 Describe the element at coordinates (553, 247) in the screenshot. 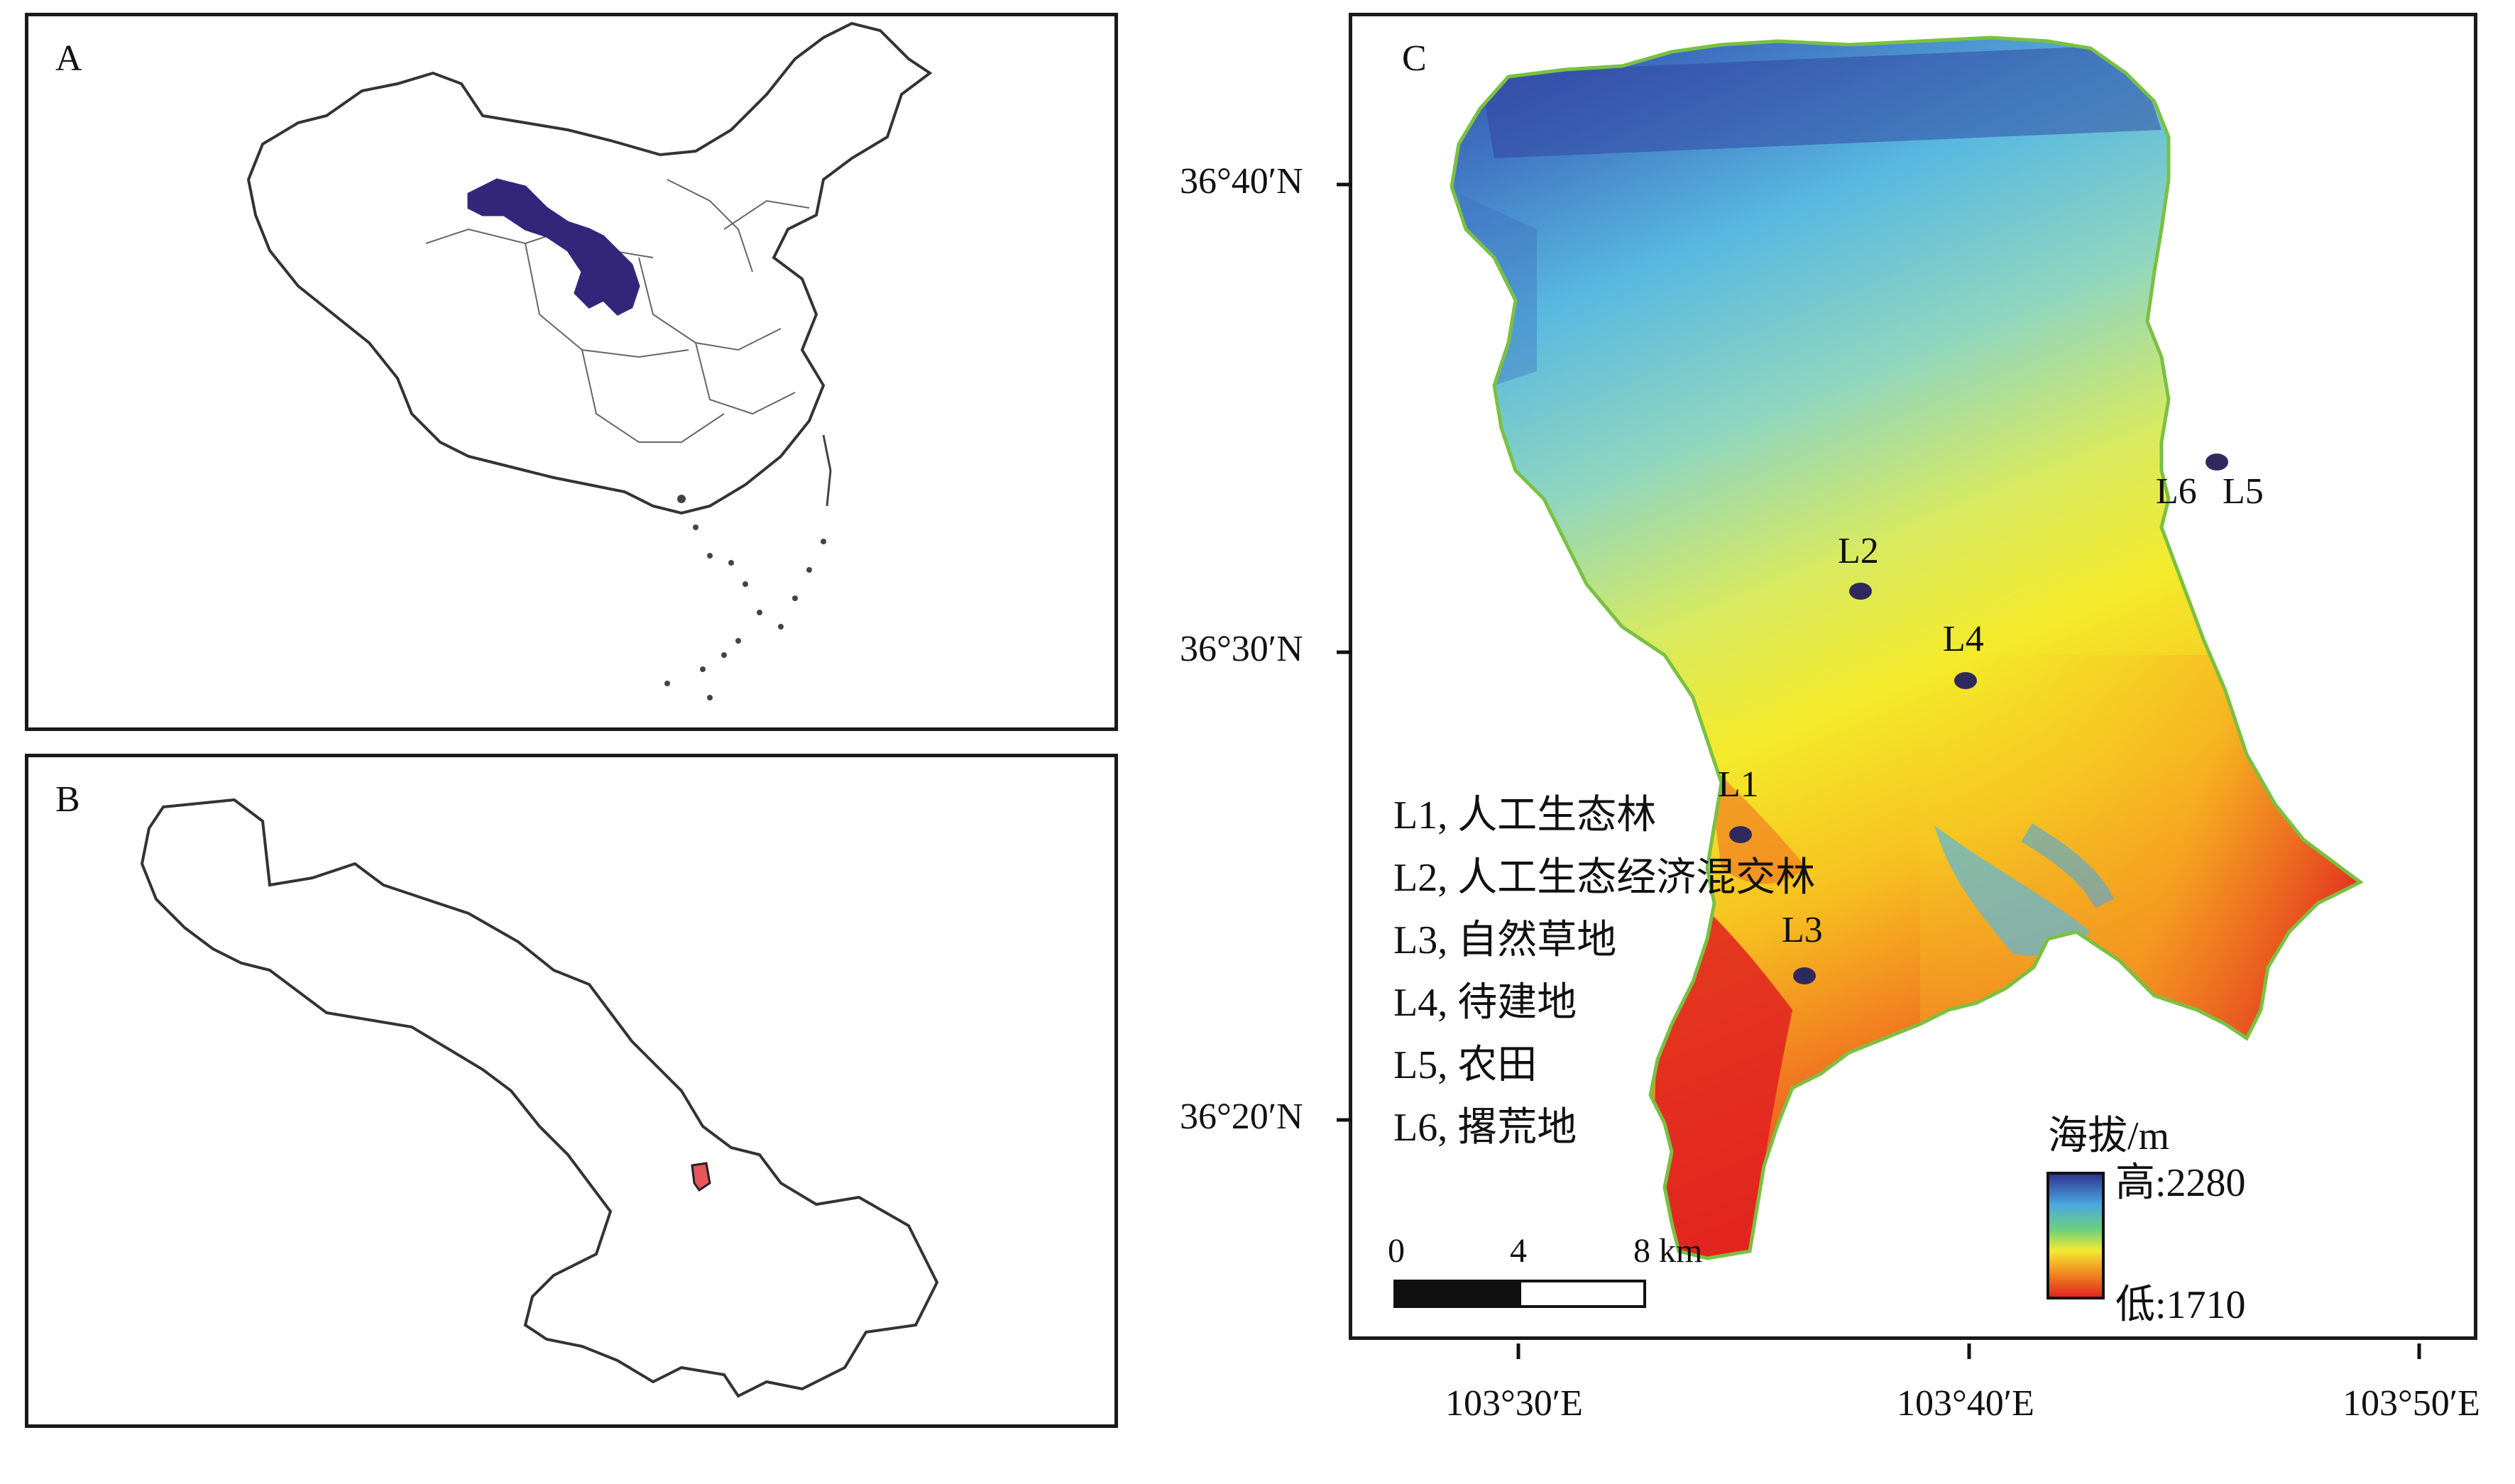

I see `gansu-region` at that location.